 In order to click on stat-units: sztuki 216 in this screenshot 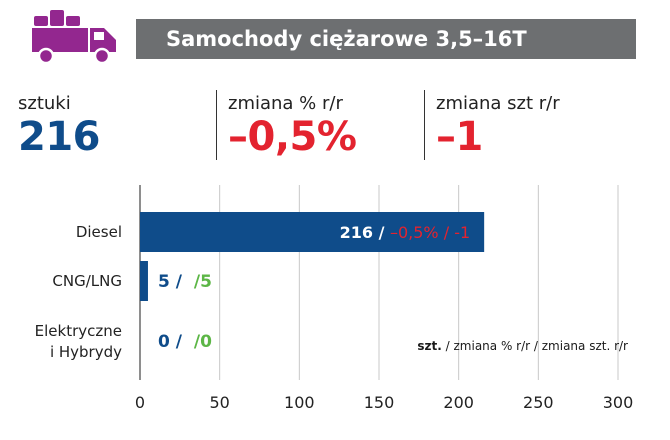, I will do `click(59, 126)`.